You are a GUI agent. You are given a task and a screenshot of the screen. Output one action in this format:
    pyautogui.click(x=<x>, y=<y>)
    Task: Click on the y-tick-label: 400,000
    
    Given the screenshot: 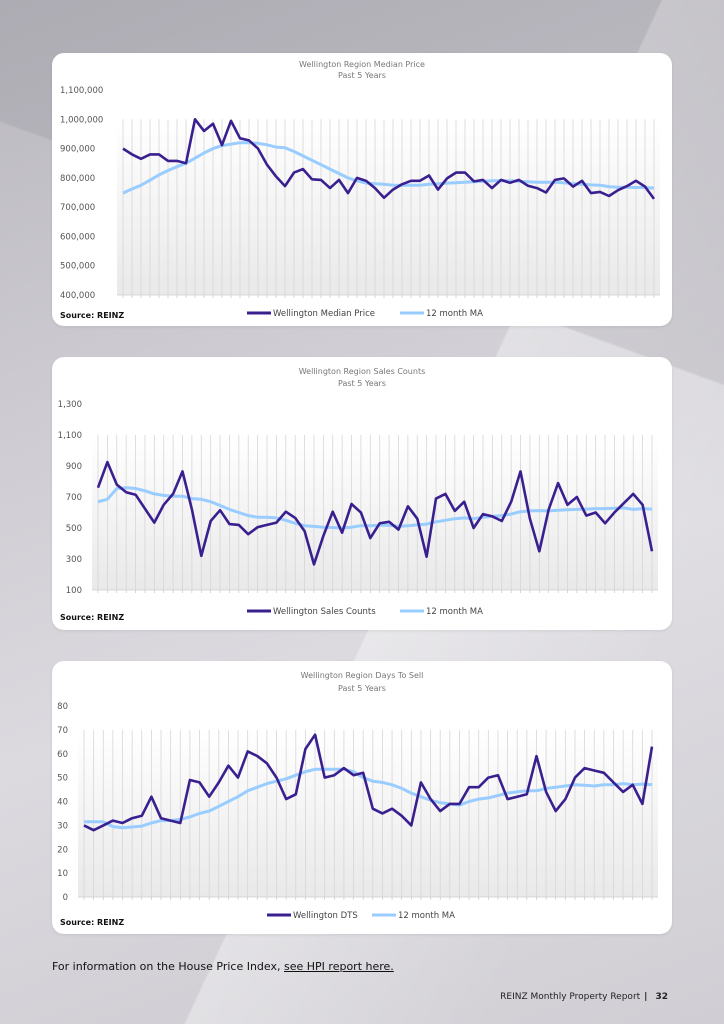 What is the action you would take?
    pyautogui.click(x=77, y=296)
    